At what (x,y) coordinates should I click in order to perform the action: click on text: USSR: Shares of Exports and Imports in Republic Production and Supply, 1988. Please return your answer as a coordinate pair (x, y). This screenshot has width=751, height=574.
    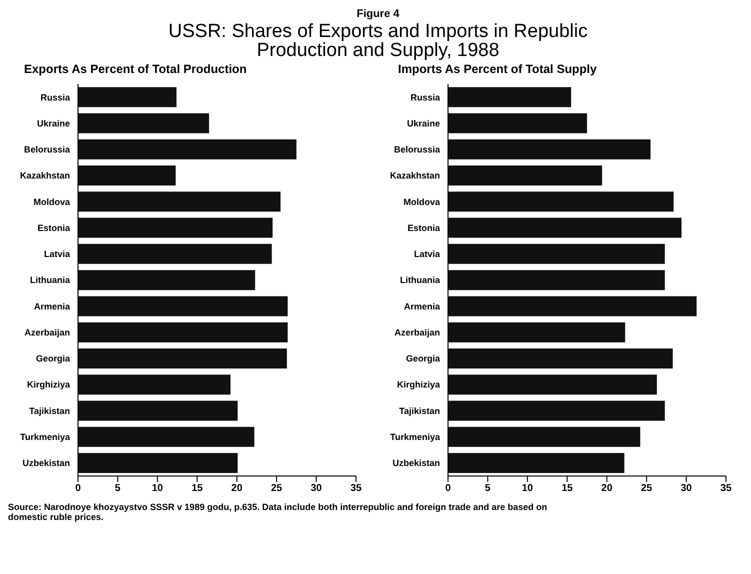
    Looking at the image, I should click on (378, 41).